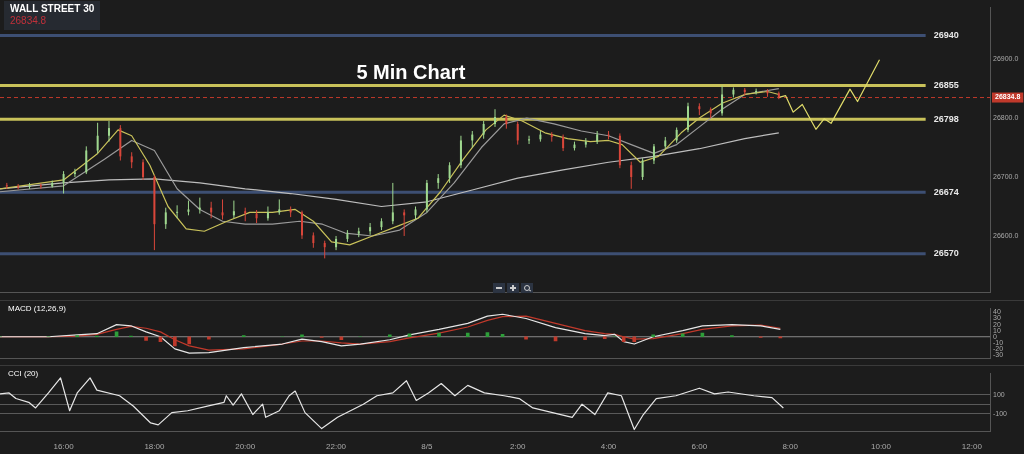  What do you see at coordinates (64, 447) in the screenshot?
I see `x-tick-label: 16:00` at bounding box center [64, 447].